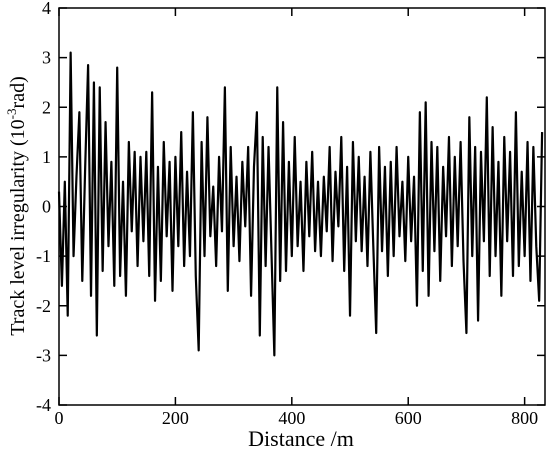  What do you see at coordinates (46, 58) in the screenshot?
I see `y-tick-label: 3` at bounding box center [46, 58].